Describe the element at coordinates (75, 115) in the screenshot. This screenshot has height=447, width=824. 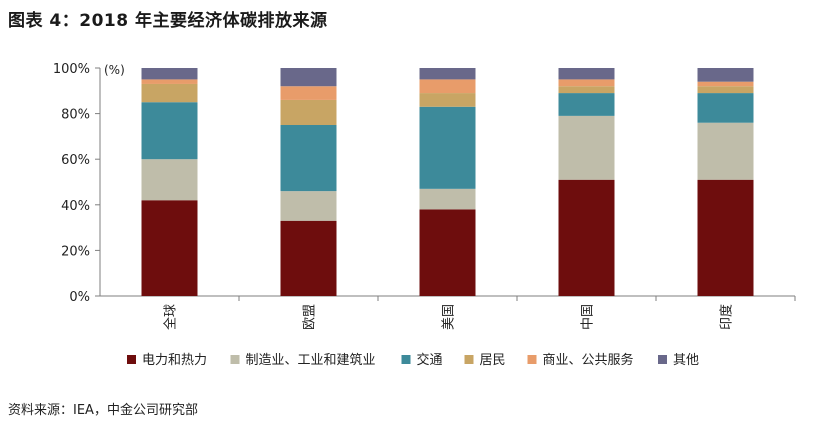
I see `y-tick-label: 80%` at that location.